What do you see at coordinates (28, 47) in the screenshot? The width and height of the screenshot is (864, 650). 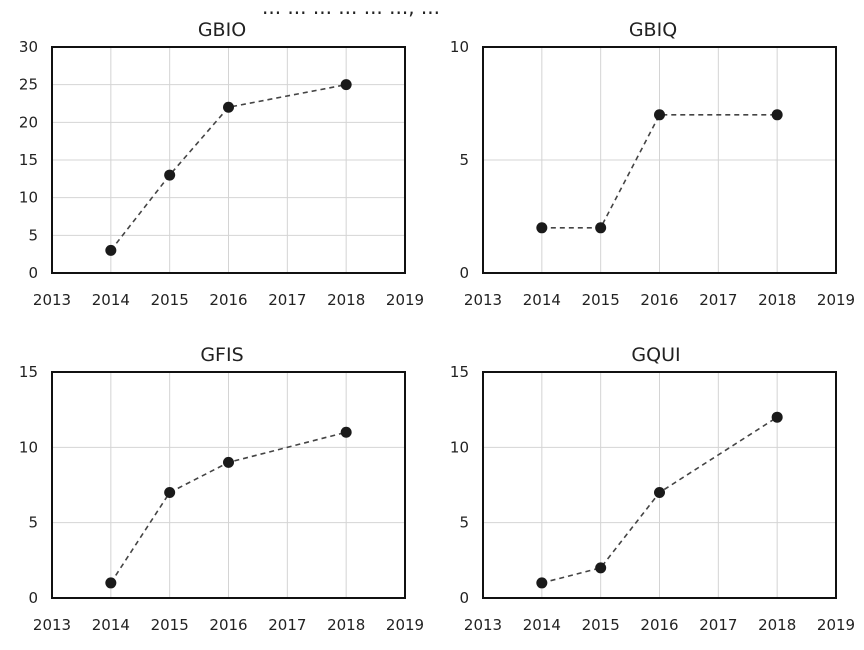 I see `y-tick-label: 30` at bounding box center [28, 47].